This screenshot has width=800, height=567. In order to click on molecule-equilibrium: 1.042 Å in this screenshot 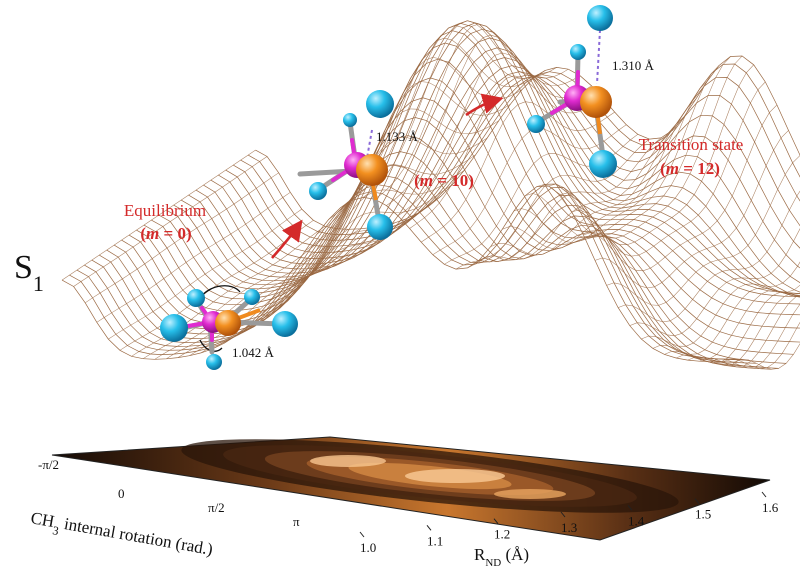, I will do `click(229, 327)`.